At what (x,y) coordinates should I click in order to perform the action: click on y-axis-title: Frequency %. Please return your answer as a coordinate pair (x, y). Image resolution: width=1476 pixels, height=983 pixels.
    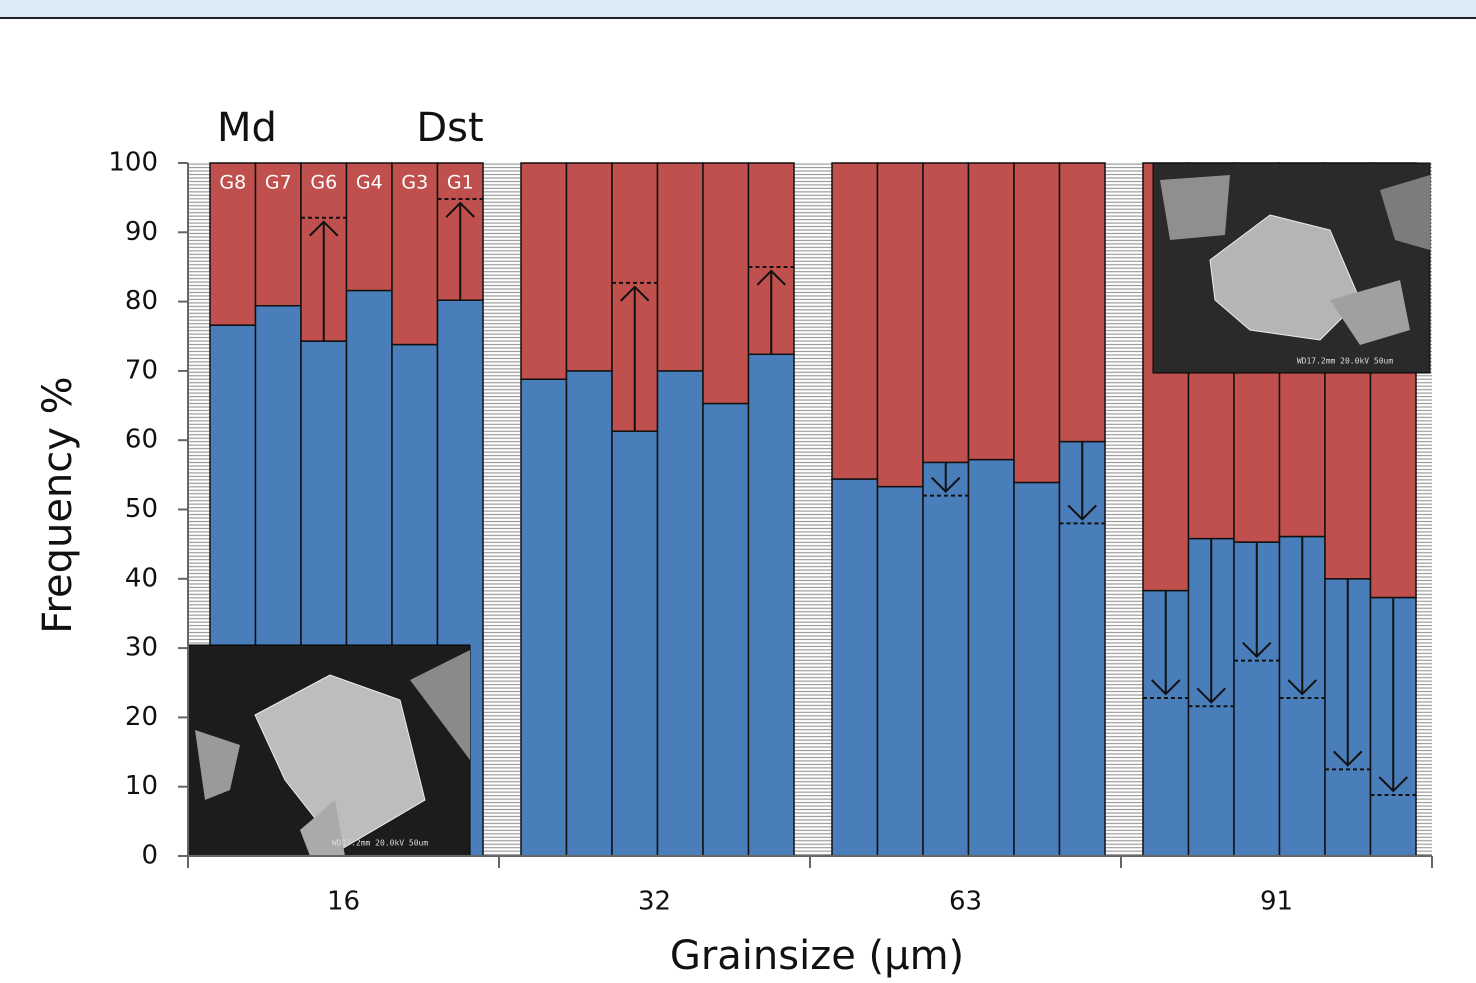
    Looking at the image, I should click on (58, 504).